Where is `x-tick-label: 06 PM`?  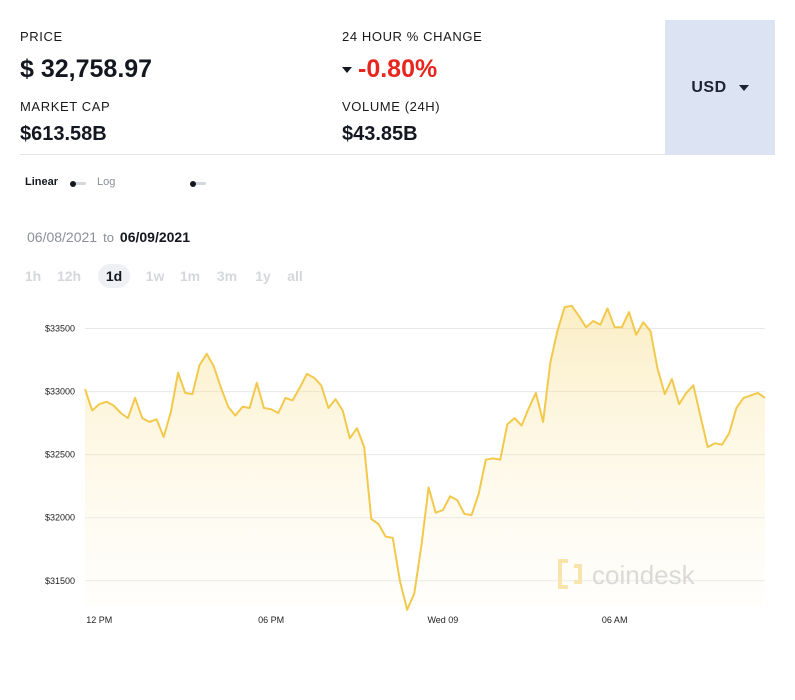 x-tick-label: 06 PM is located at coordinates (271, 620).